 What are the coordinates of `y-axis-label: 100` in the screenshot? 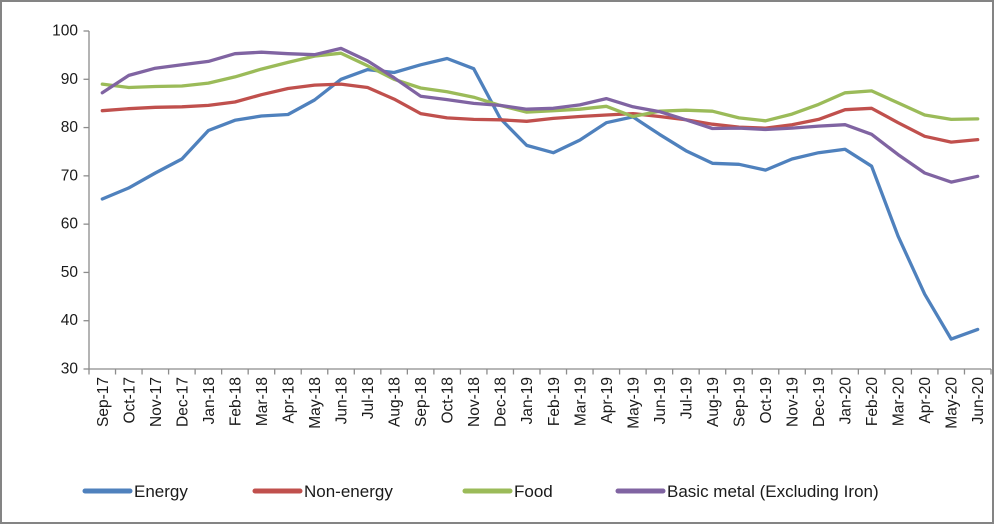 It's located at (65, 31).